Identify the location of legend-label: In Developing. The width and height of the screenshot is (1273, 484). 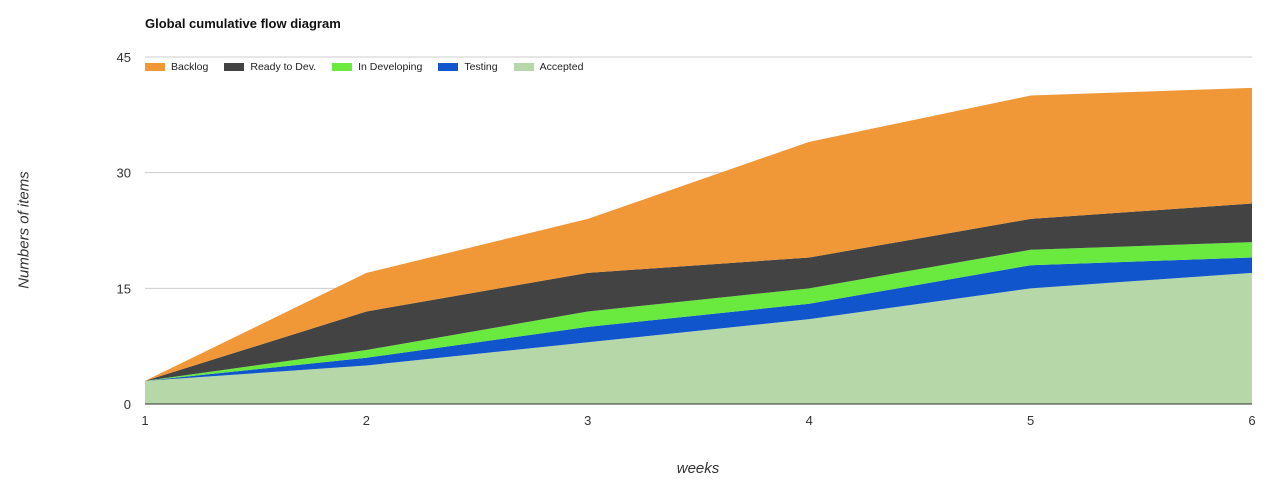
(390, 67).